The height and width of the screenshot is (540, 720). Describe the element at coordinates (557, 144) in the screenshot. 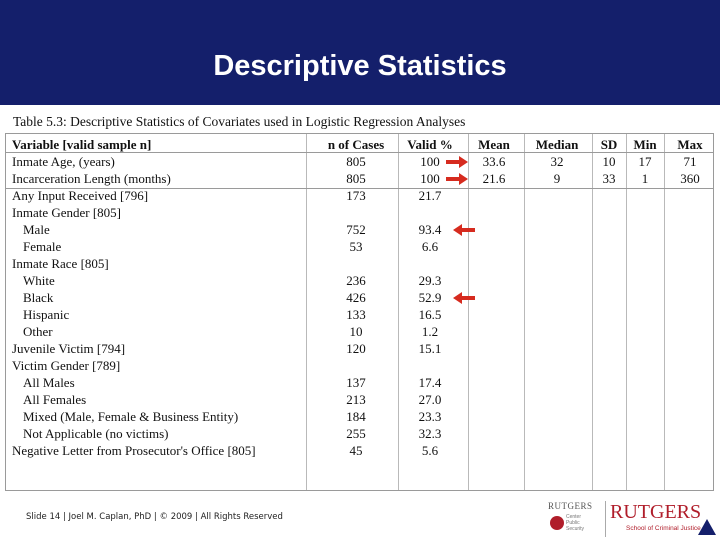

I see `header-median: Median` at that location.